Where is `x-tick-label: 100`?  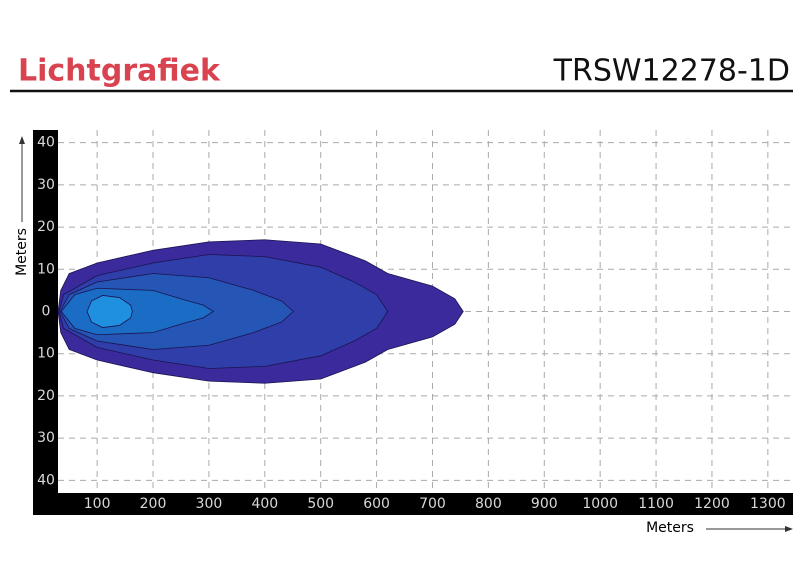 x-tick-label: 100 is located at coordinates (97, 504).